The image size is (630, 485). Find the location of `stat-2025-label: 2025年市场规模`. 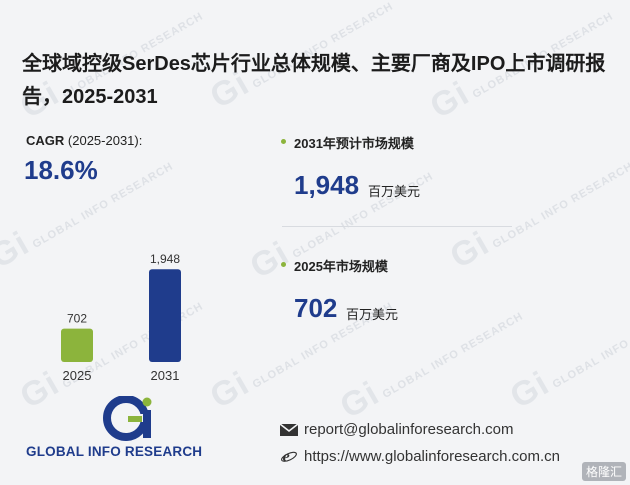

stat-2025-label: 2025年市场规模 is located at coordinates (341, 266).